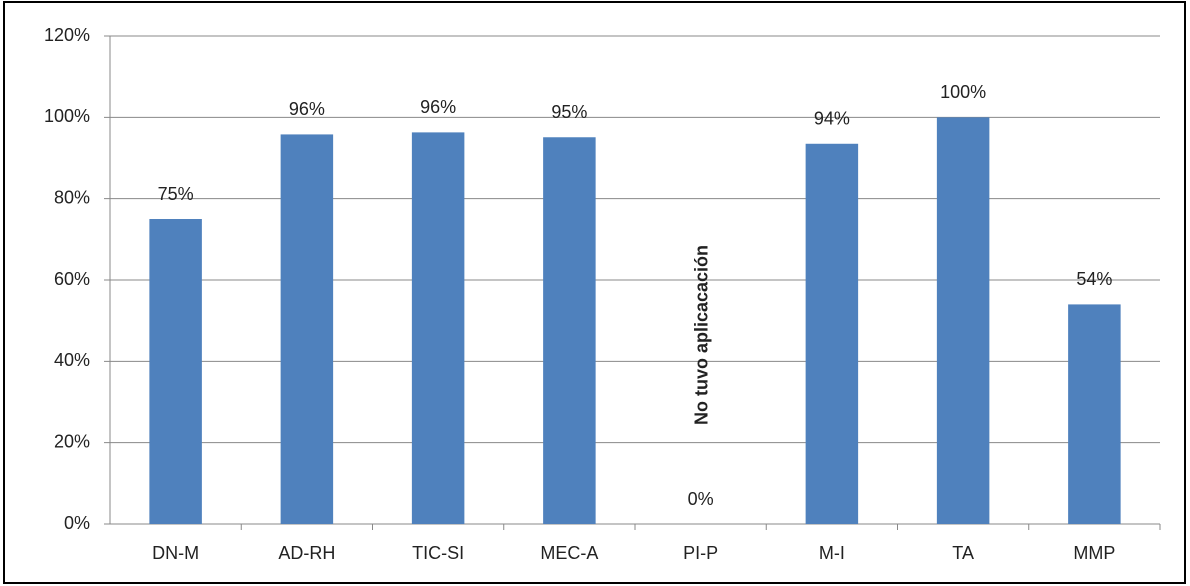 This screenshot has height=586, width=1190. What do you see at coordinates (700, 553) in the screenshot?
I see `x-tick-label: PI-P` at bounding box center [700, 553].